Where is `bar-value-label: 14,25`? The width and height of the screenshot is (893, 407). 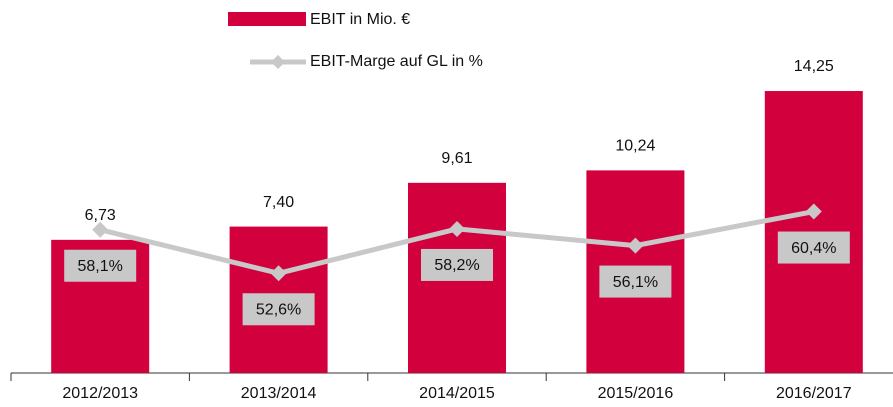
bar-value-label: 14,25 is located at coordinates (814, 66).